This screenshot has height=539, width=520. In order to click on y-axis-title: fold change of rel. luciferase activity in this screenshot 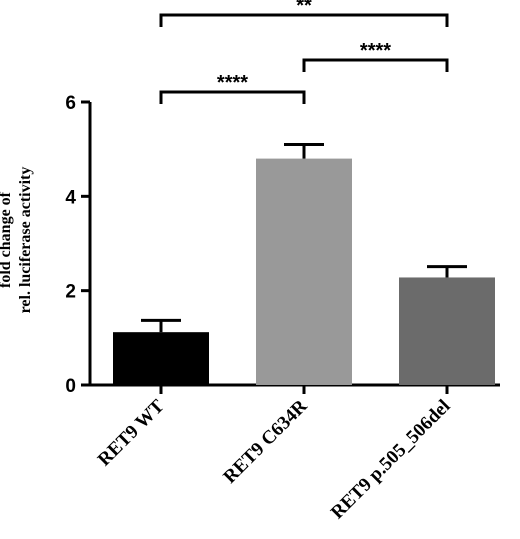, I will do `click(17, 240)`.